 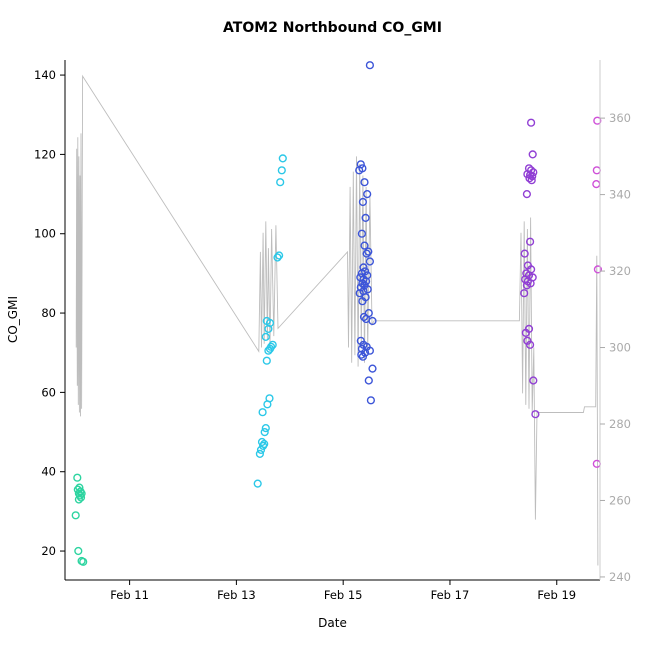 I want to click on y-tick-label-right: 280, so click(x=620, y=424).